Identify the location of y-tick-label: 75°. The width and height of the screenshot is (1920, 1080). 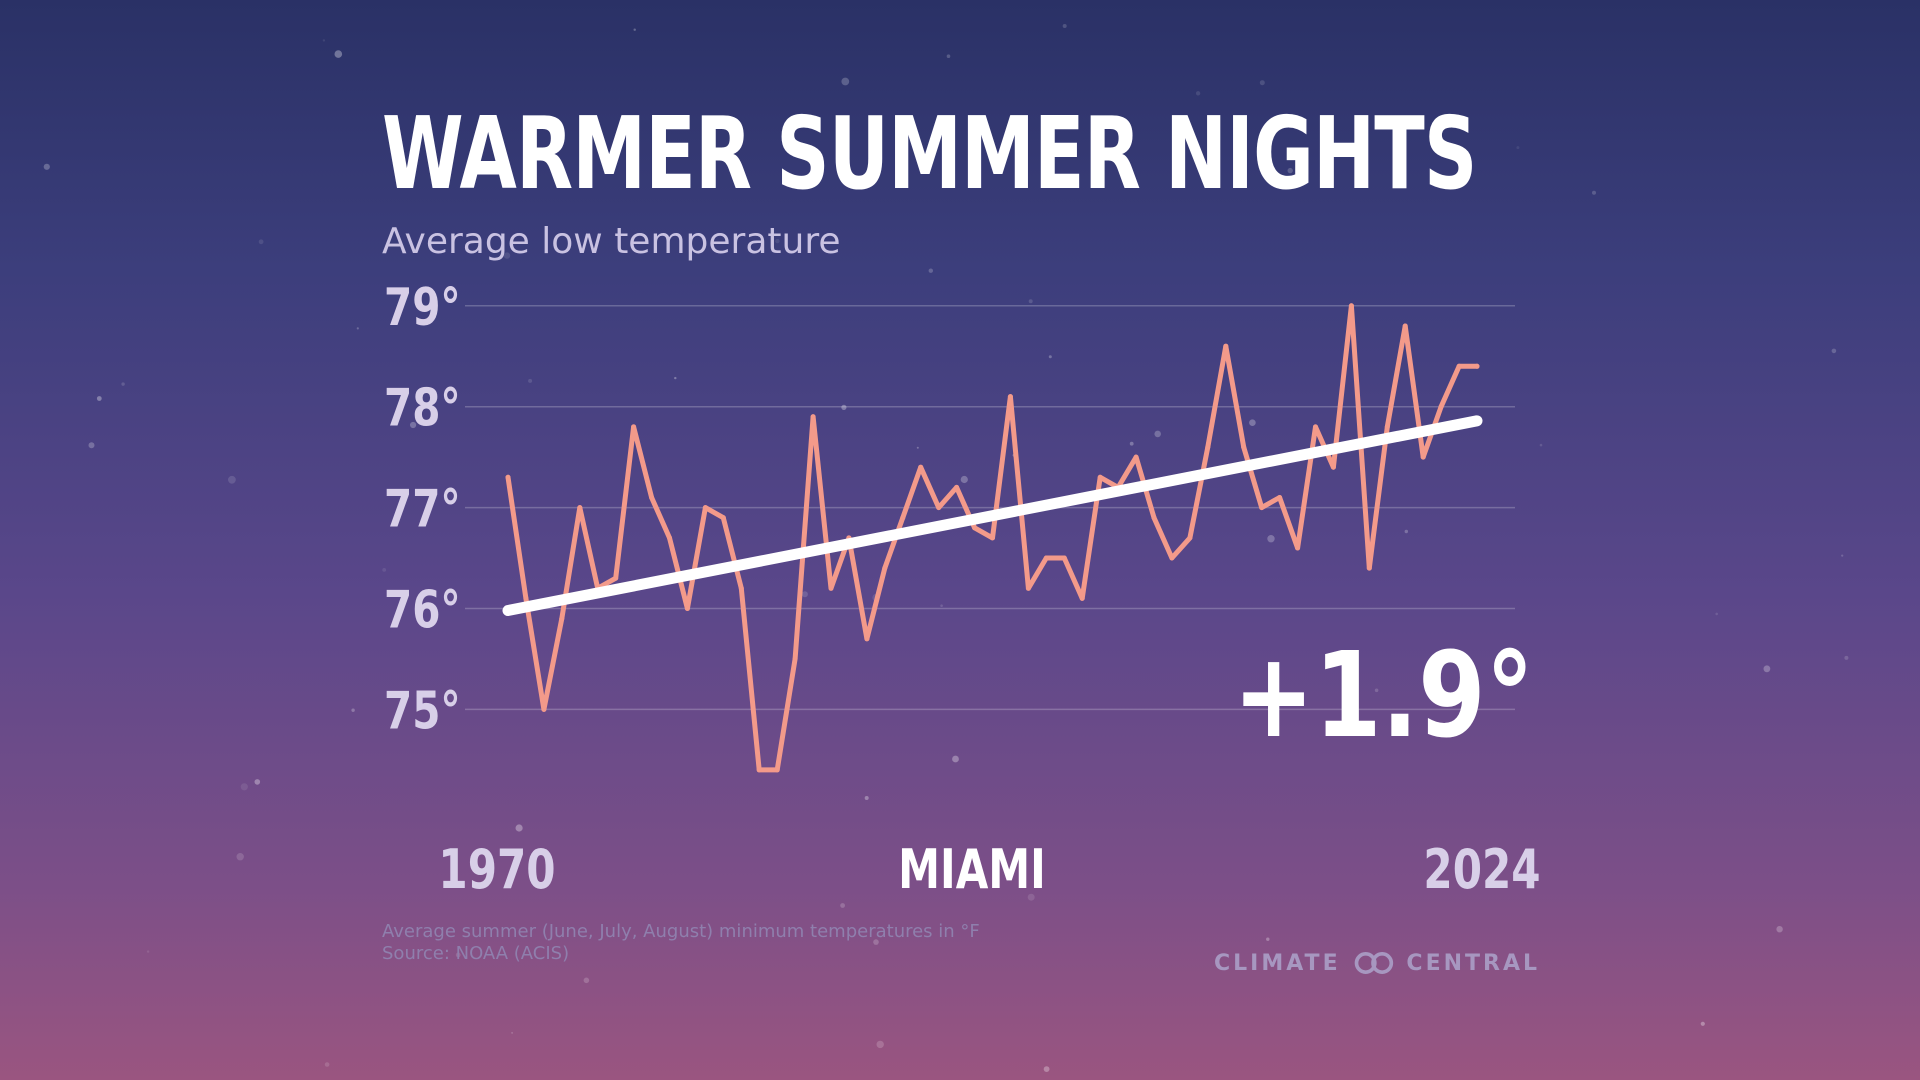
(422, 710).